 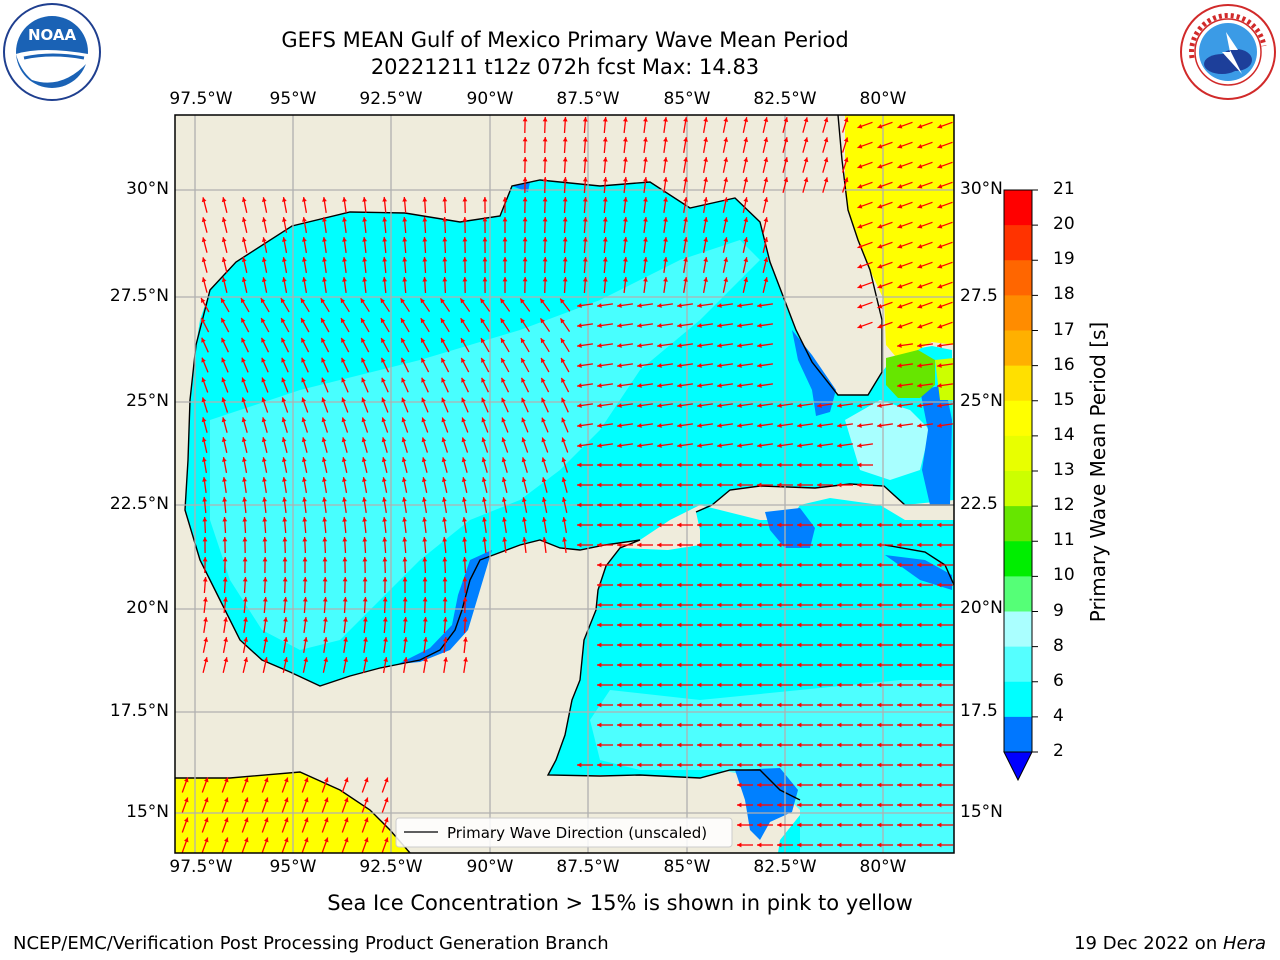 What do you see at coordinates (1058, 751) in the screenshot?
I see `colorbar-tick-label: 2` at bounding box center [1058, 751].